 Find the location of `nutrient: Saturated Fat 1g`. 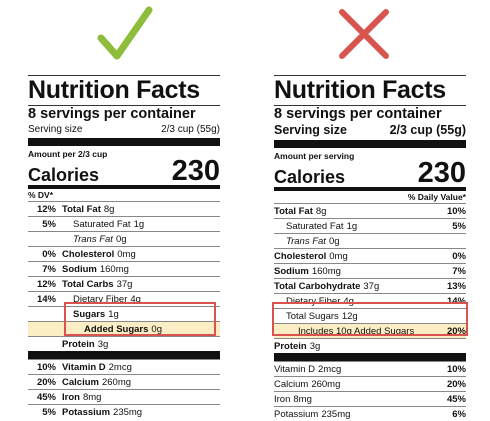

nutrient: Saturated Fat 1g is located at coordinates (103, 224).